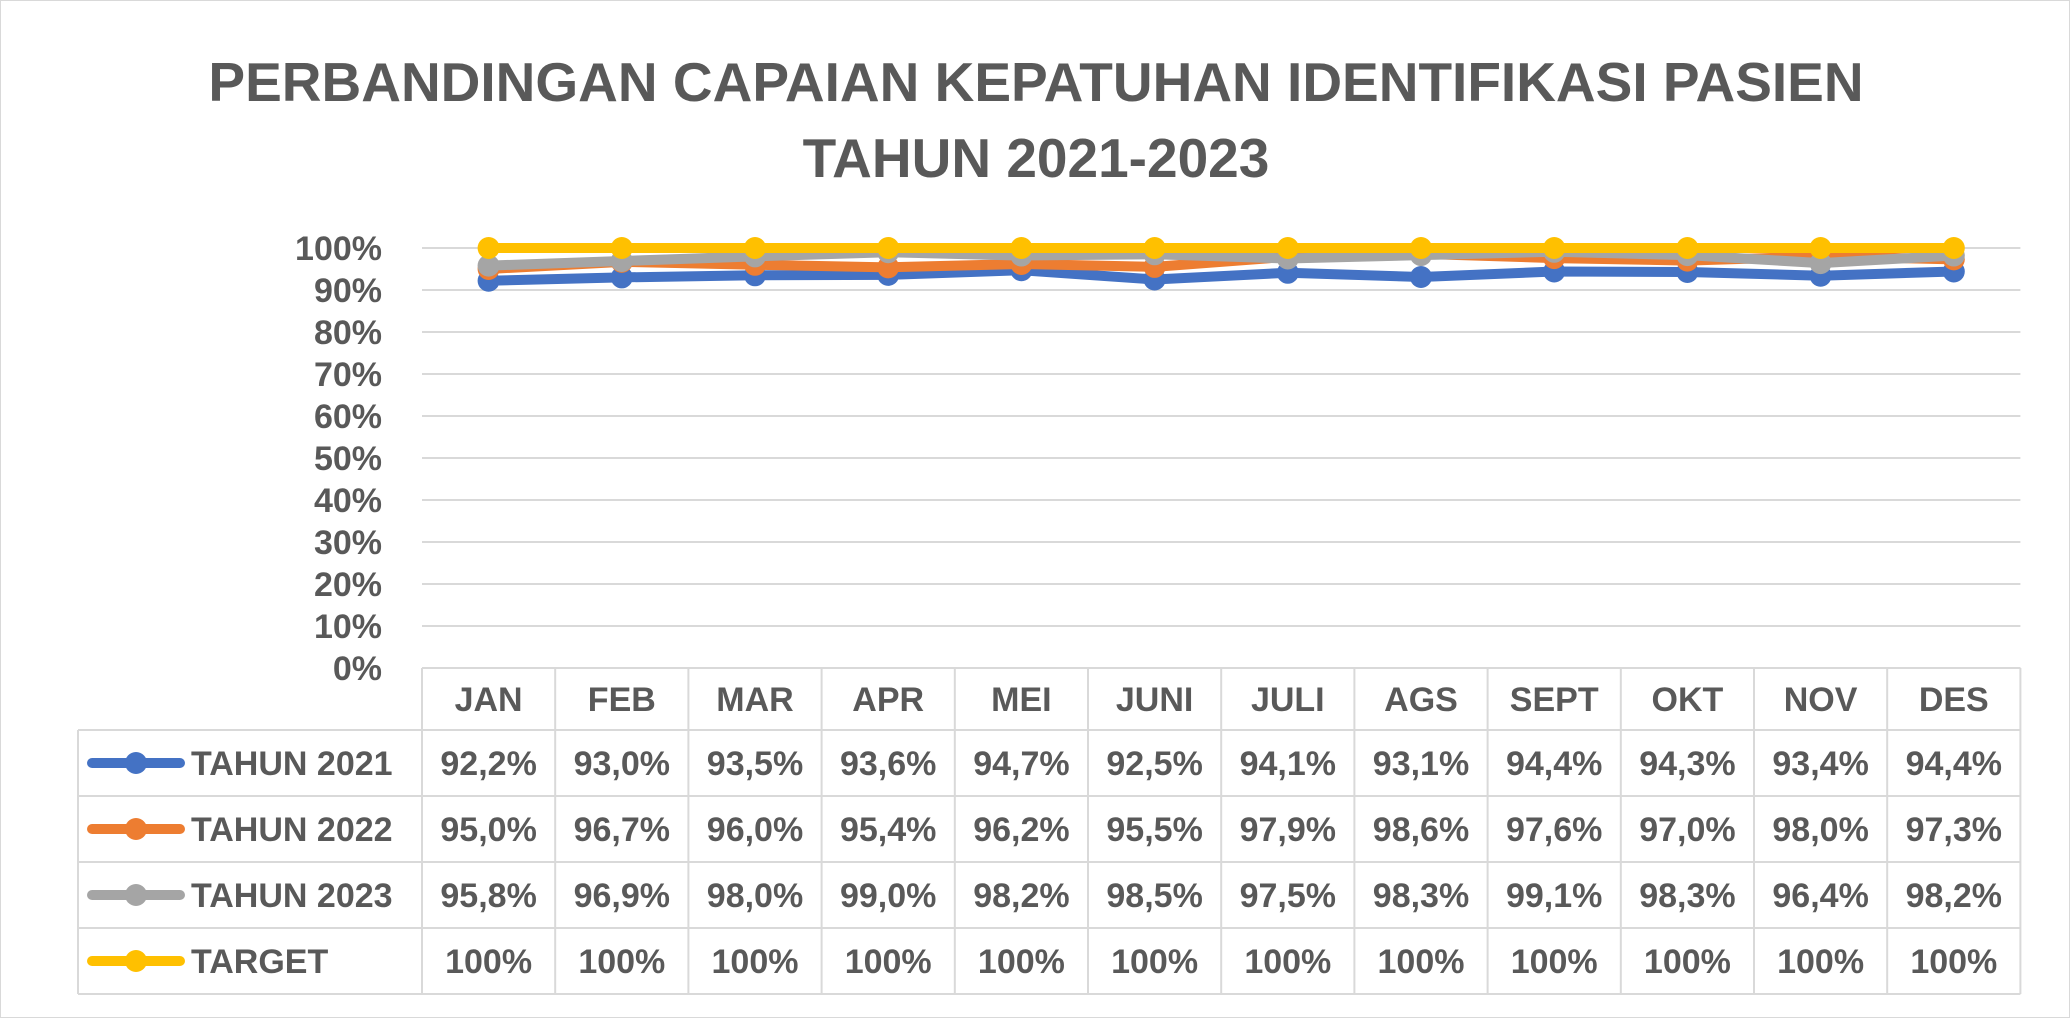  Describe the element at coordinates (1421, 700) in the screenshot. I see `x-tick-label: AGS` at that location.